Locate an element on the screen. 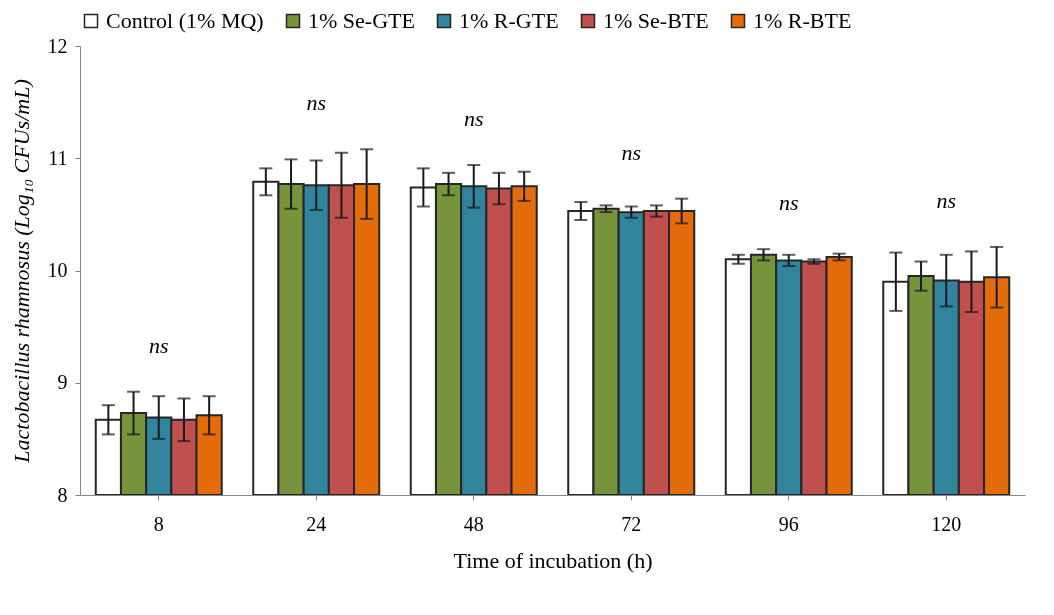 Image resolution: width=1054 pixels, height=615 pixels. legend-label: 1% R-BTE is located at coordinates (802, 20).